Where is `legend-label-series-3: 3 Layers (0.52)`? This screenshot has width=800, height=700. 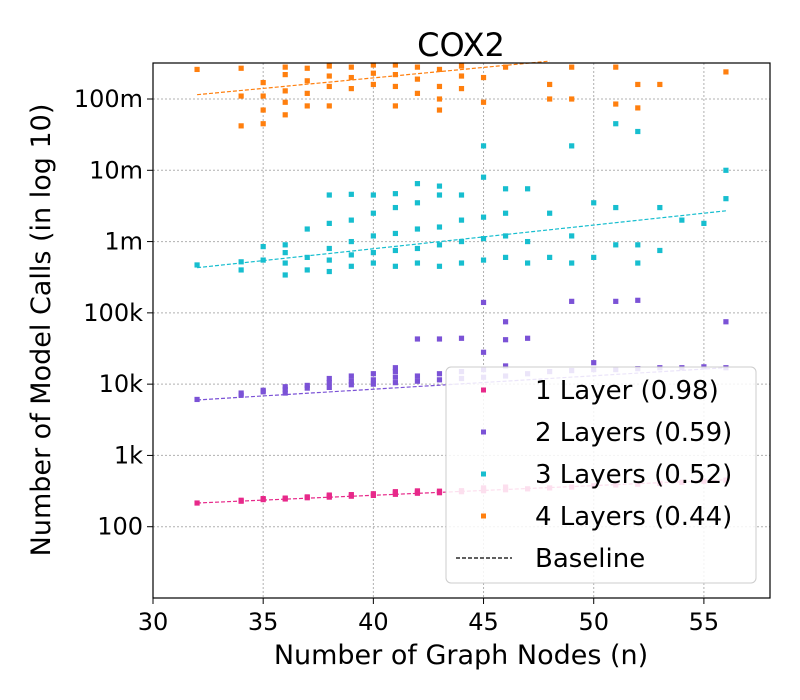 legend-label-series-3: 3 Layers (0.52) is located at coordinates (633, 475).